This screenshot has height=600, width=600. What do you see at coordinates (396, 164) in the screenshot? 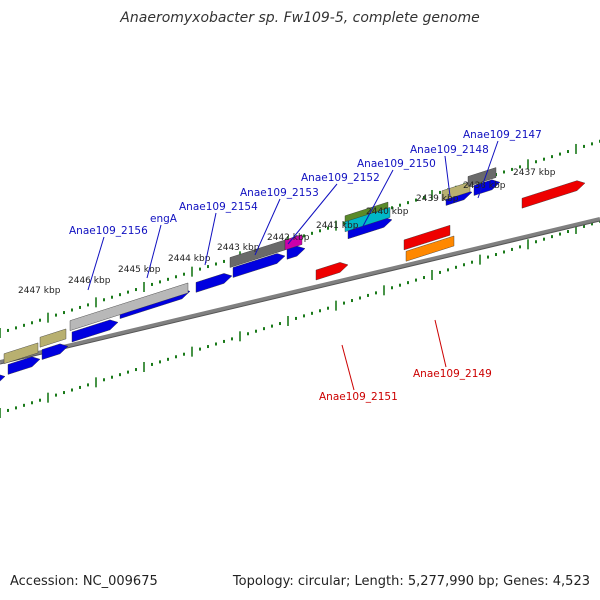
I see `gene-label: Anae109_2150` at bounding box center [396, 164].